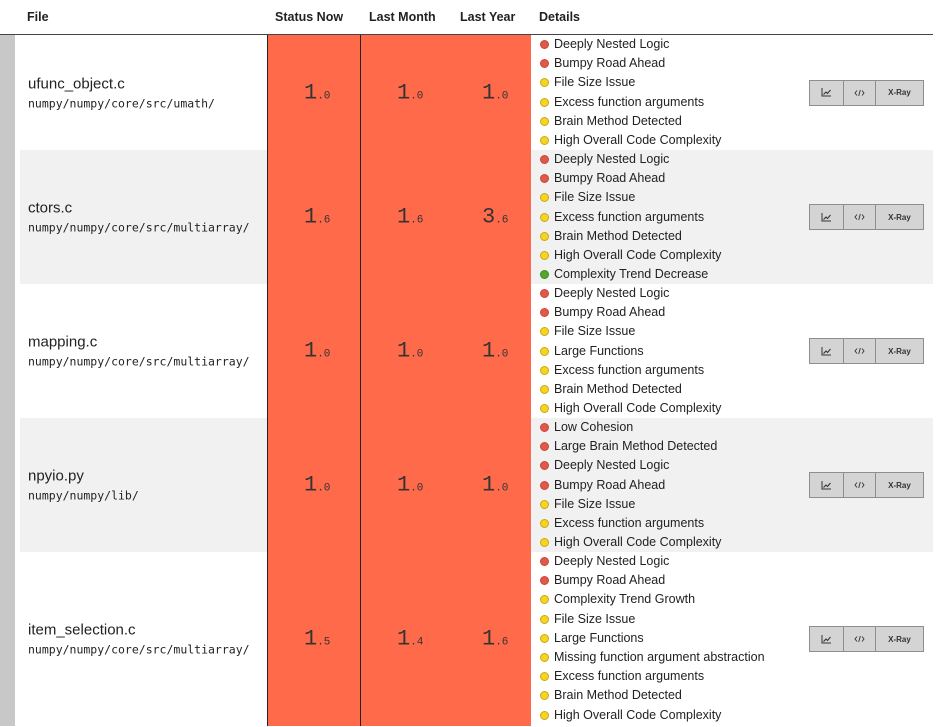 This screenshot has height=727, width=937. I want to click on list-item: Large Brain Method Detected, so click(630, 446).